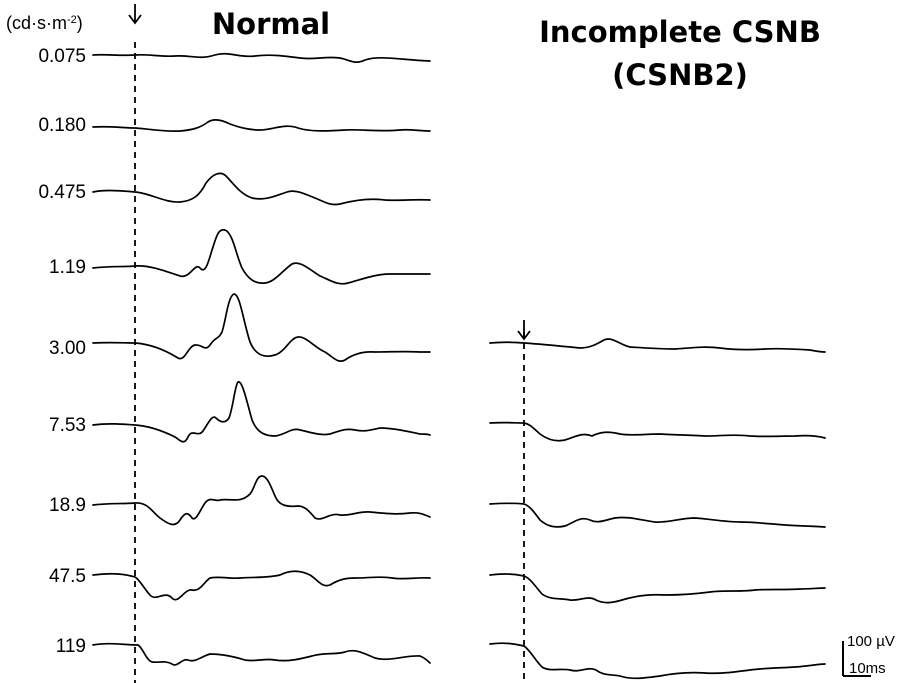 The height and width of the screenshot is (683, 916). Describe the element at coordinates (657, 431) in the screenshot. I see `csnb-trace-7.53` at that location.